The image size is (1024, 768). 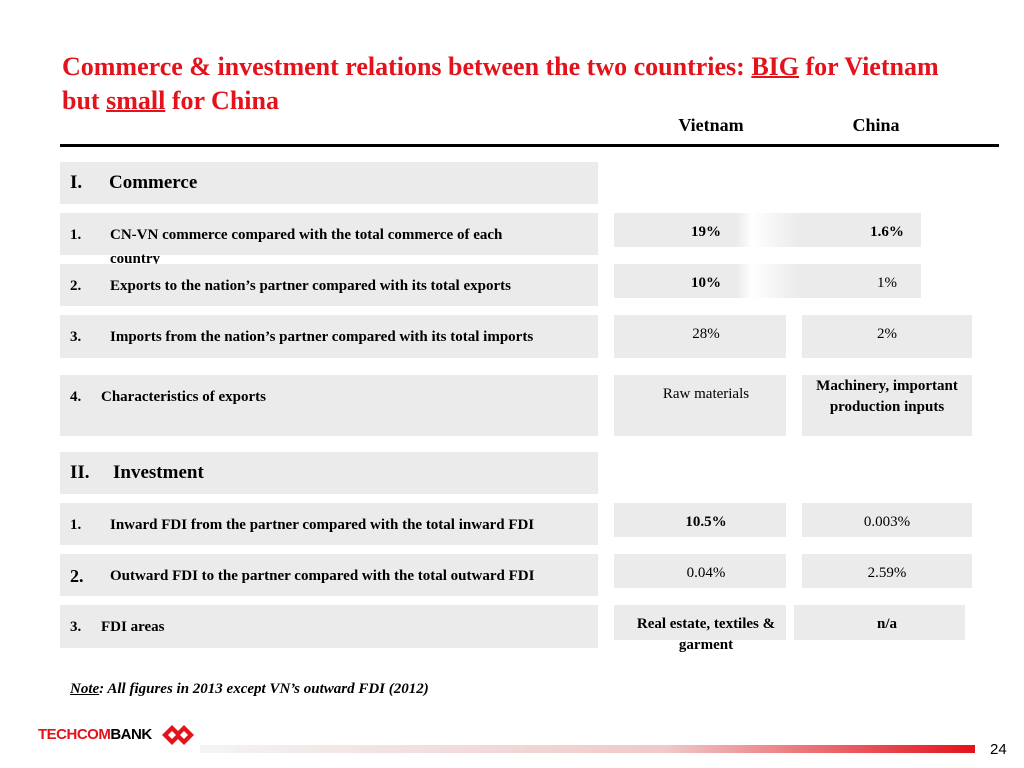 I want to click on row-number: 4., so click(x=76, y=397).